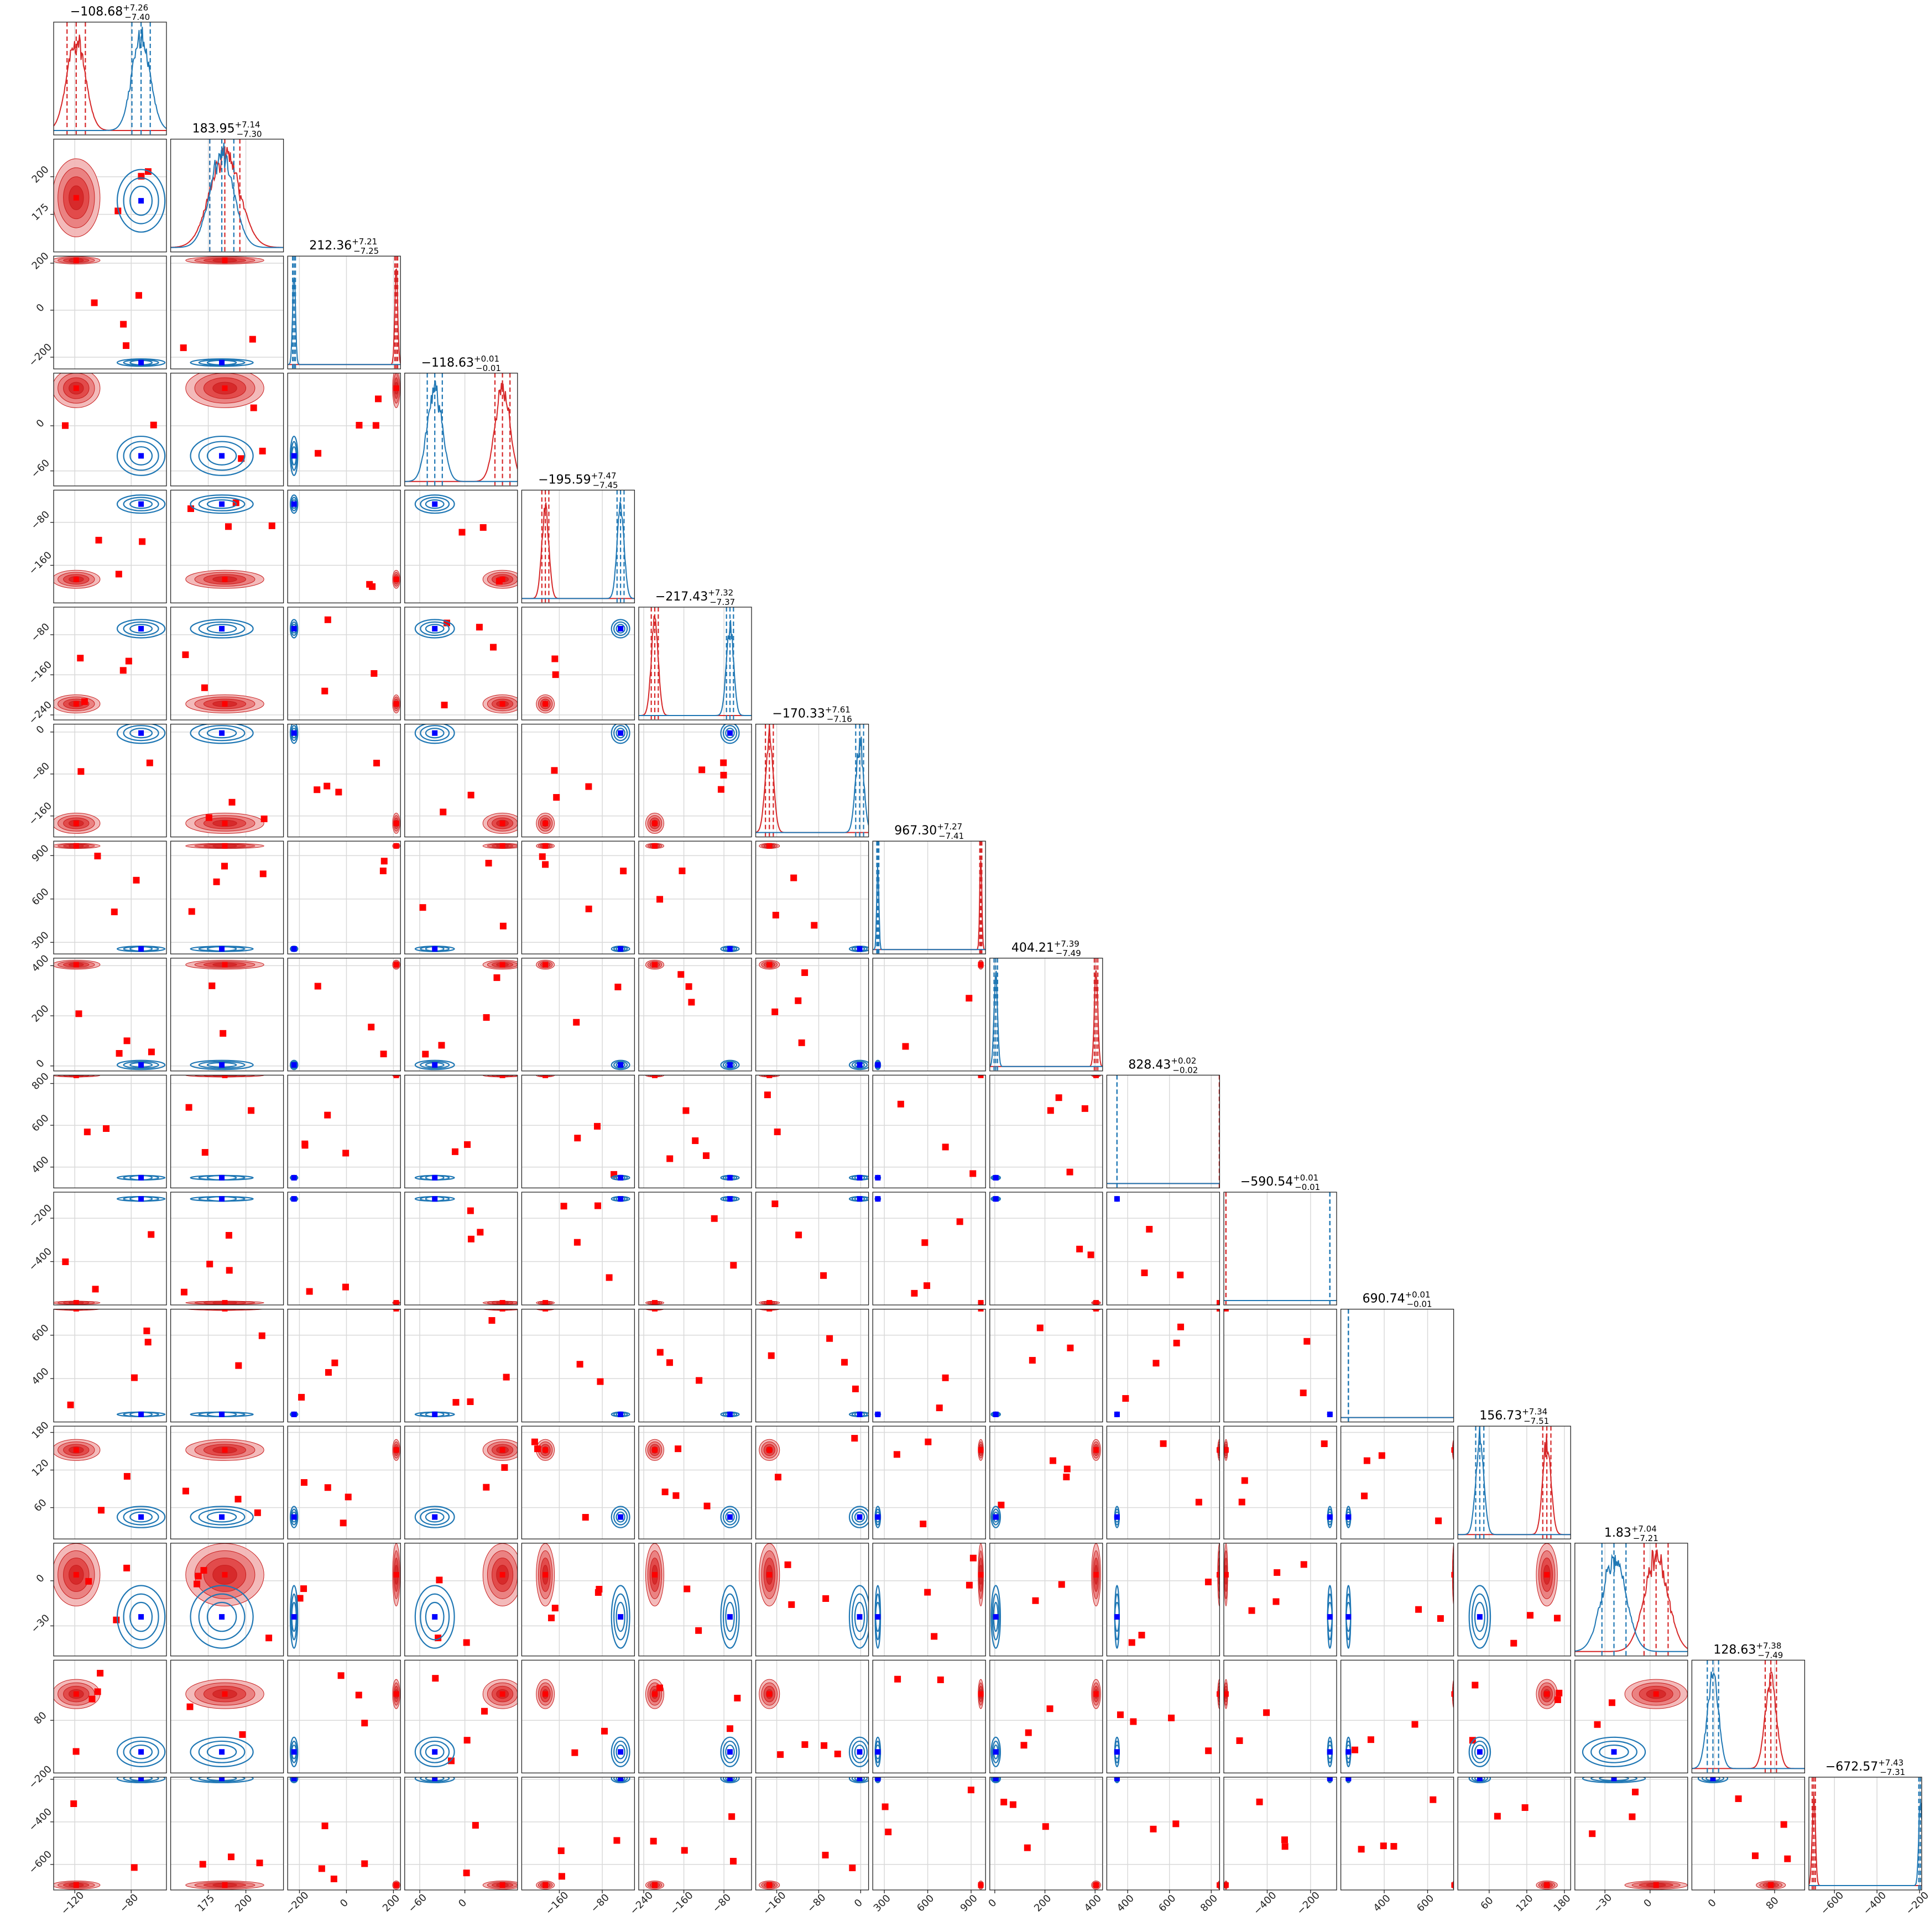 The width and height of the screenshot is (1930, 1932). What do you see at coordinates (40, 1259) in the screenshot?
I see `y-tick-label: −400` at bounding box center [40, 1259].